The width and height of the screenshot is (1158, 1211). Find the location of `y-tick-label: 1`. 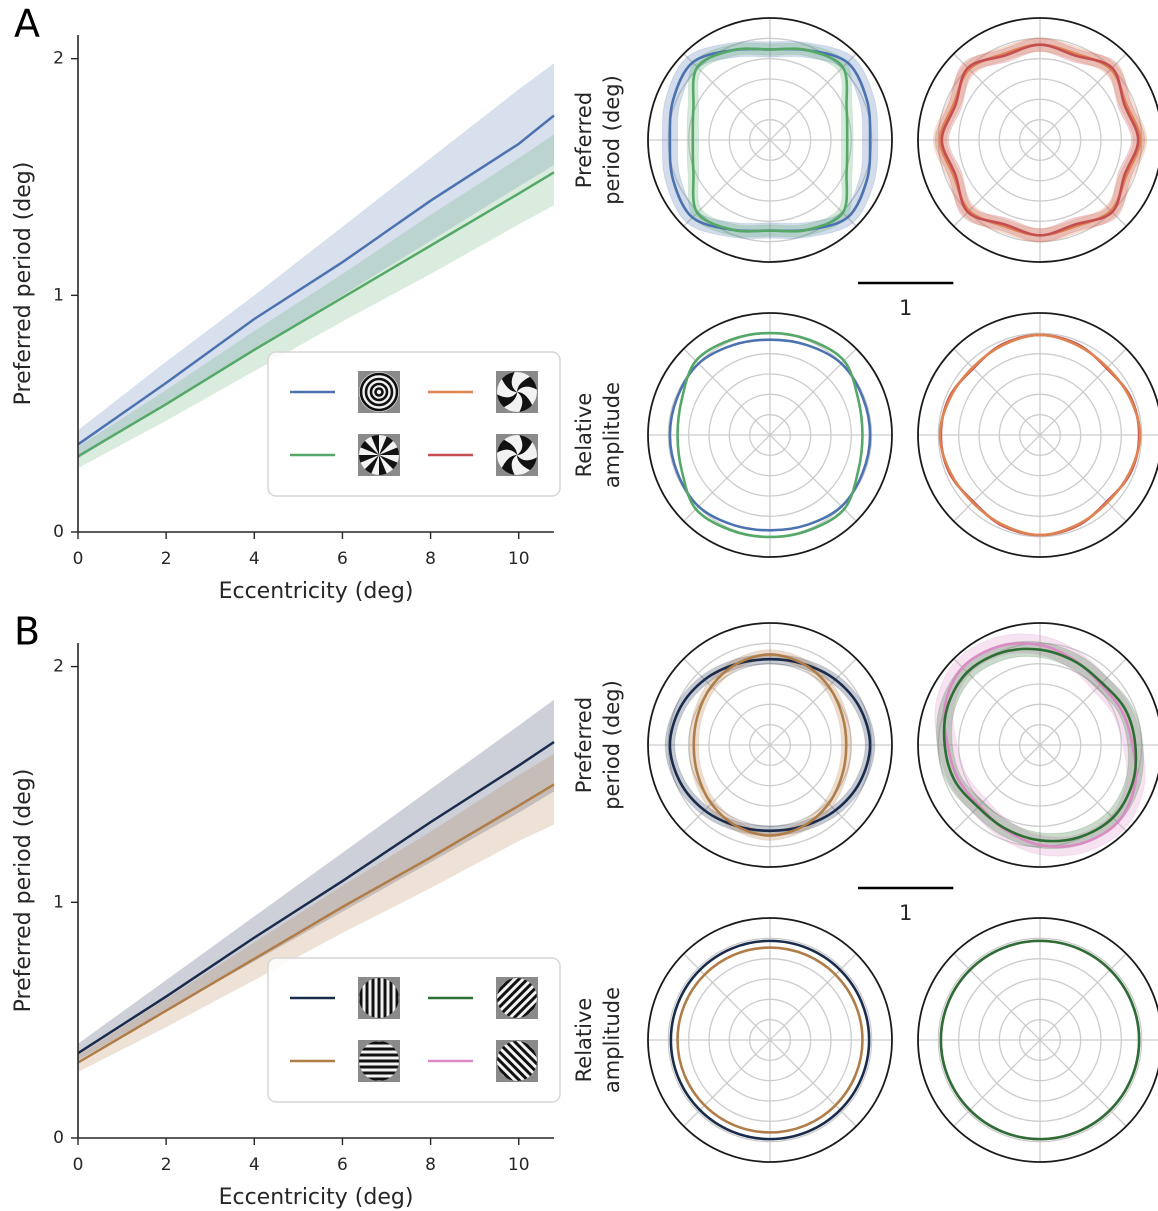

y-tick-label: 1 is located at coordinates (58, 902).